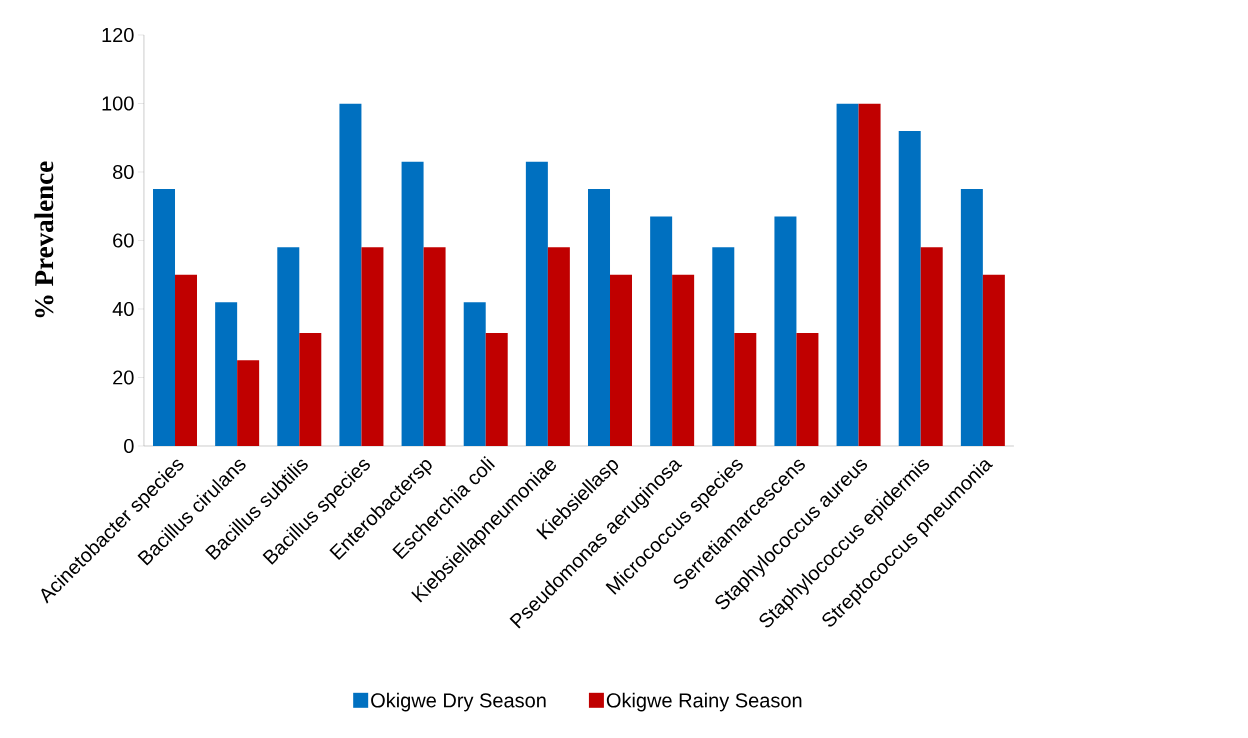 The image size is (1248, 738). I want to click on y-tick-label: 20, so click(123, 377).